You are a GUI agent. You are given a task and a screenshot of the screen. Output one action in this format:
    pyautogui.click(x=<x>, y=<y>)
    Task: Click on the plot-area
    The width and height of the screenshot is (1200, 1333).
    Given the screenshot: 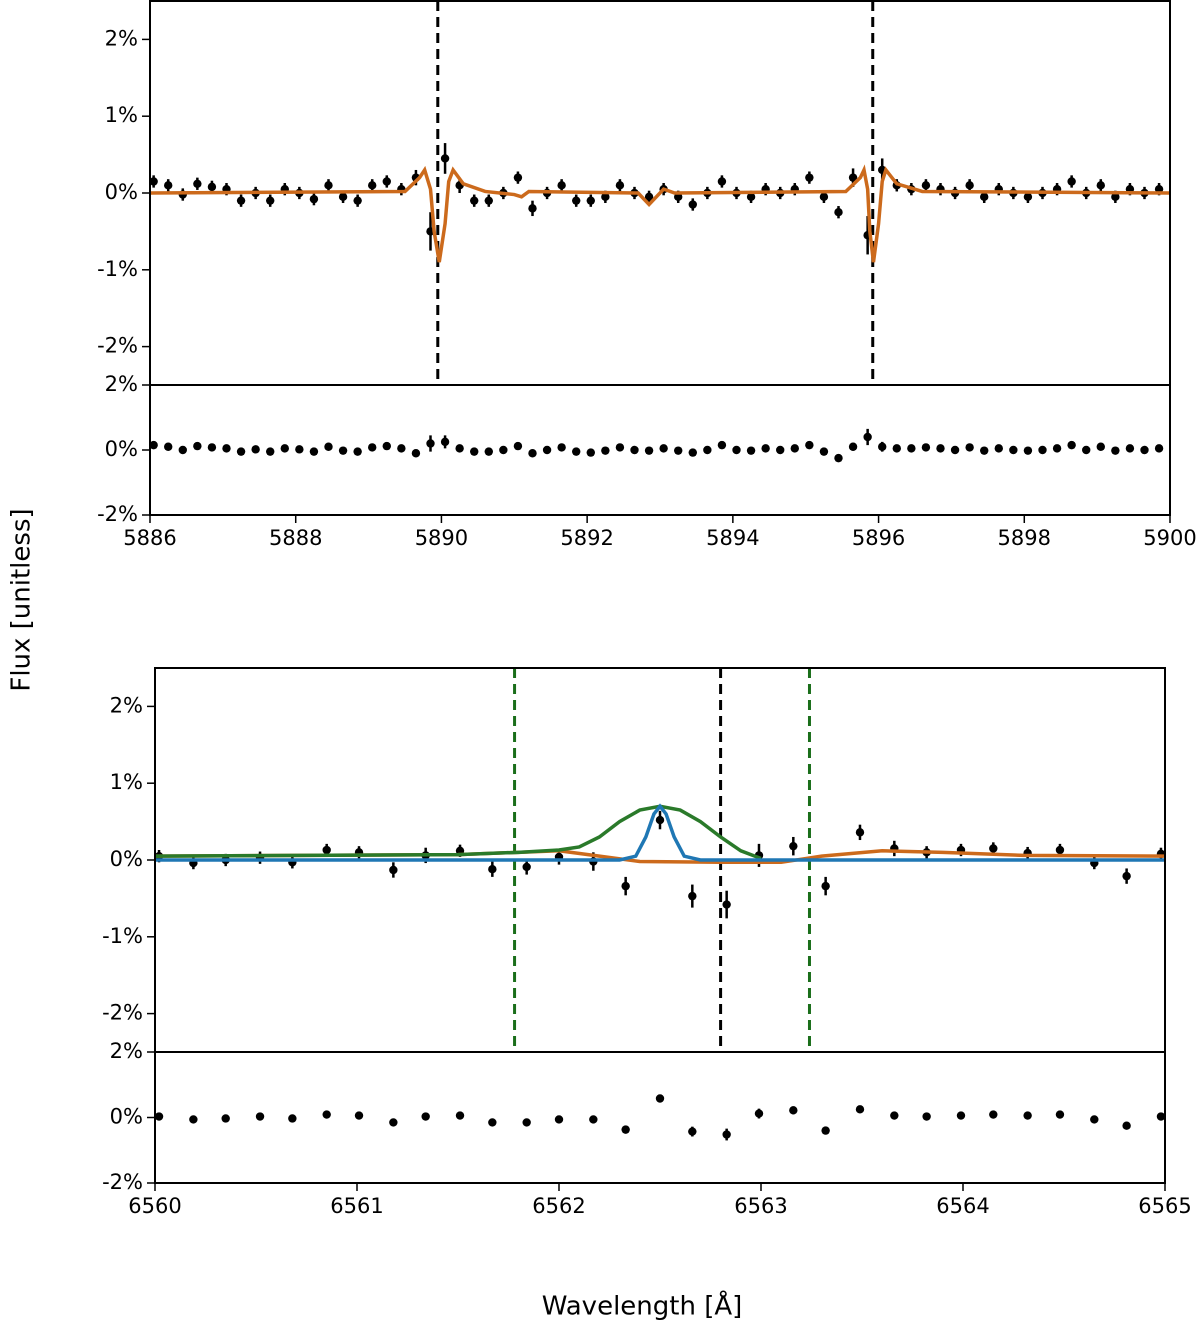 What is the action you would take?
    pyautogui.click(x=660, y=1117)
    